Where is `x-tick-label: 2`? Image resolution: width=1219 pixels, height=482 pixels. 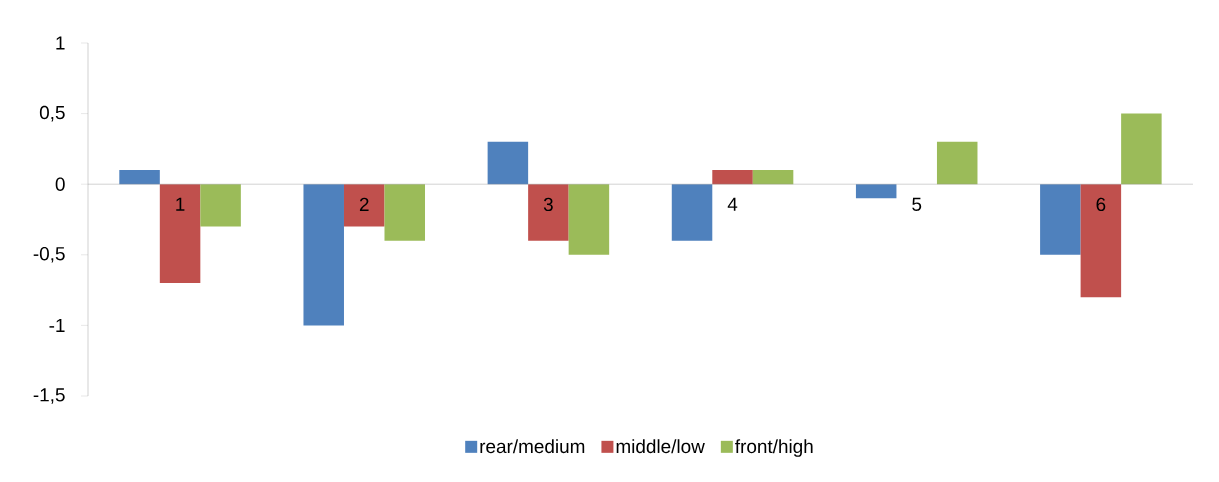 x-tick-label: 2 is located at coordinates (364, 204).